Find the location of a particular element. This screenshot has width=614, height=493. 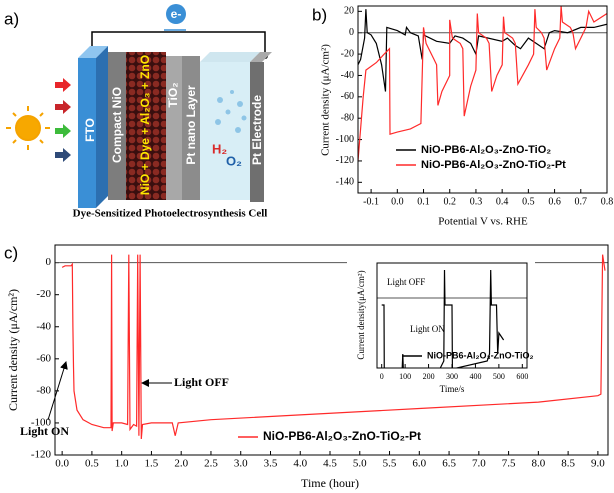

gas-label: O₂ is located at coordinates (234, 160).